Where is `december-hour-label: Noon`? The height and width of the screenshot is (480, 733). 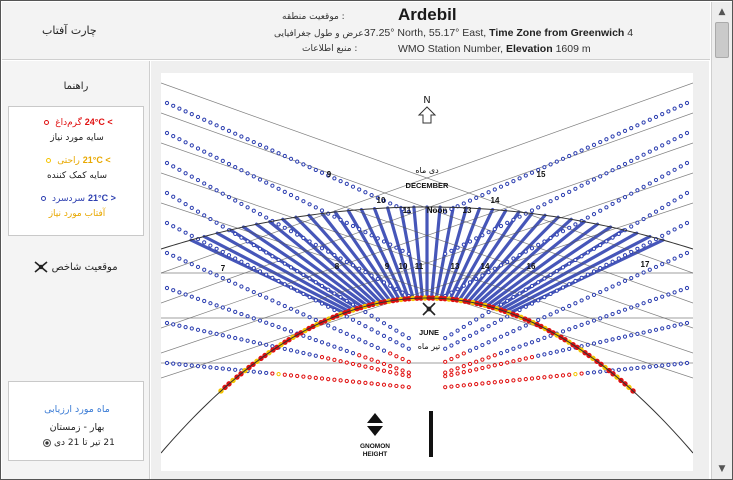
december-hour-label: Noon is located at coordinates (437, 210).